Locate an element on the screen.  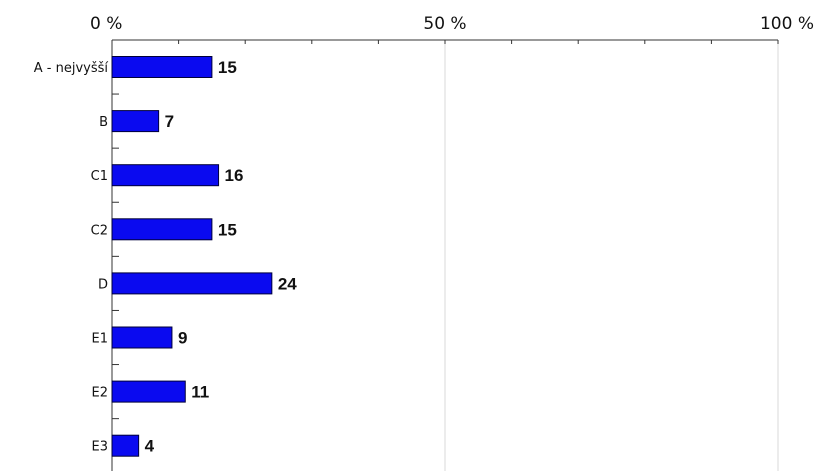
category-label: C2 is located at coordinates (99, 230).